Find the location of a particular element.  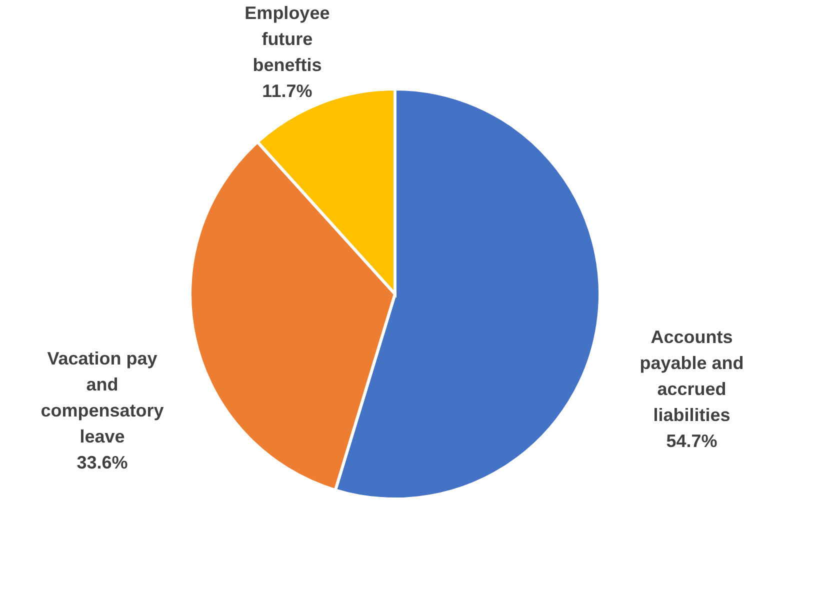

slice-label: Vacation pay and compensatory leave is located at coordinates (102, 397).